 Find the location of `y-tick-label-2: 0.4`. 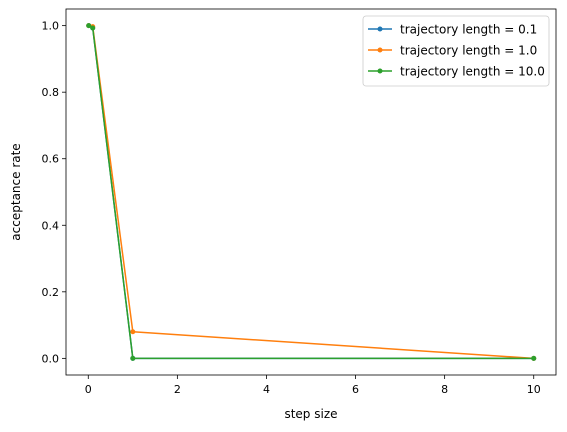

y-tick-label-2: 0.4 is located at coordinates (51, 225).